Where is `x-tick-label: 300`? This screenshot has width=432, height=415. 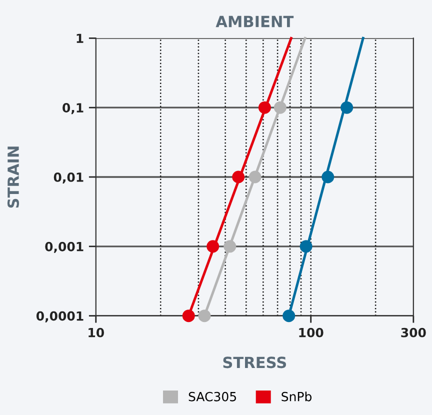 x-tick-label: 300 is located at coordinates (413, 333).